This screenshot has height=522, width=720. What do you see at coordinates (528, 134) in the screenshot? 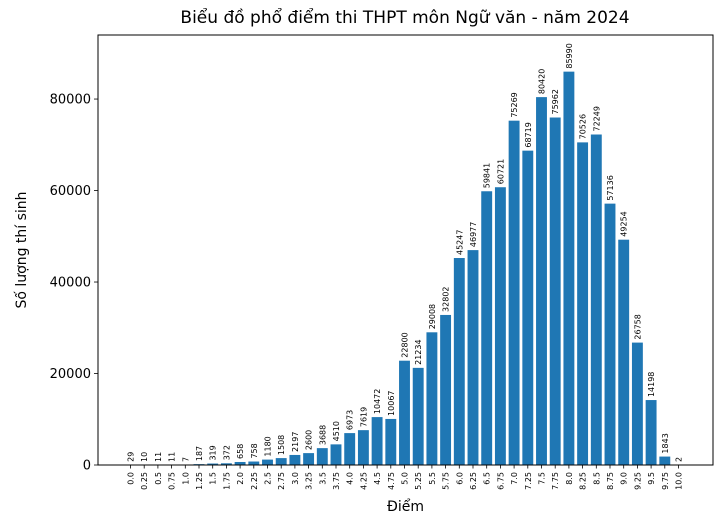
I see `data-label-7.25: 68719` at bounding box center [528, 134].